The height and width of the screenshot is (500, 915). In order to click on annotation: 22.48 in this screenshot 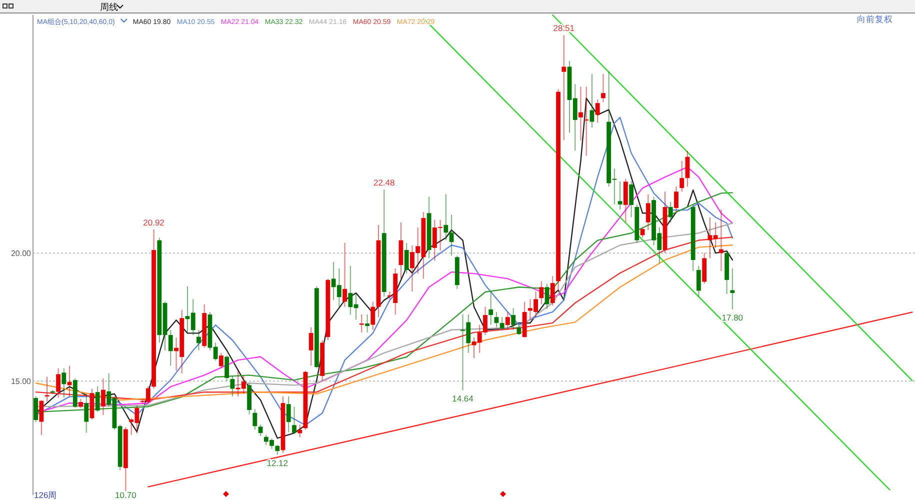, I will do `click(384, 183)`.